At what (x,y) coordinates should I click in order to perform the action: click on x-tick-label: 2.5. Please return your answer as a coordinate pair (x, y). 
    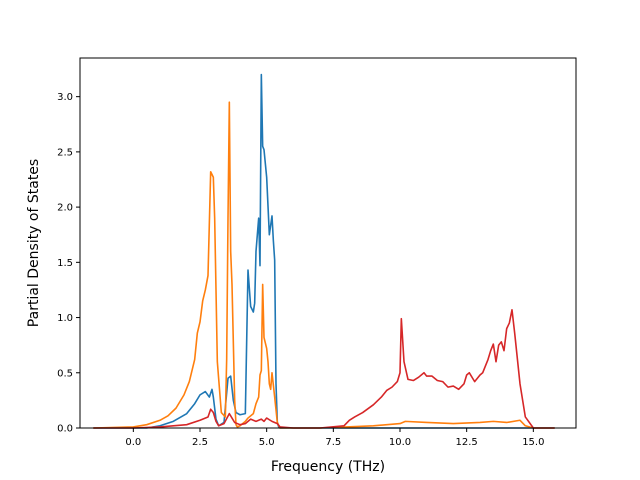
    Looking at the image, I should click on (200, 442).